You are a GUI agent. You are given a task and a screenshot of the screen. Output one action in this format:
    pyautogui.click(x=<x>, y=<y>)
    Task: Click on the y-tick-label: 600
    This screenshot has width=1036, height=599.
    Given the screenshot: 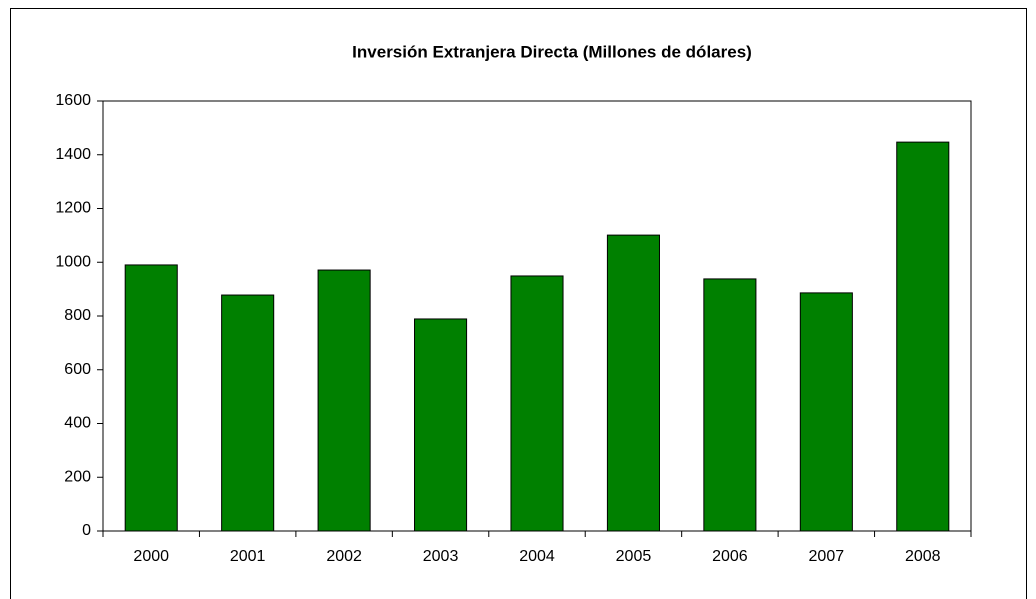 What is the action you would take?
    pyautogui.click(x=77, y=369)
    